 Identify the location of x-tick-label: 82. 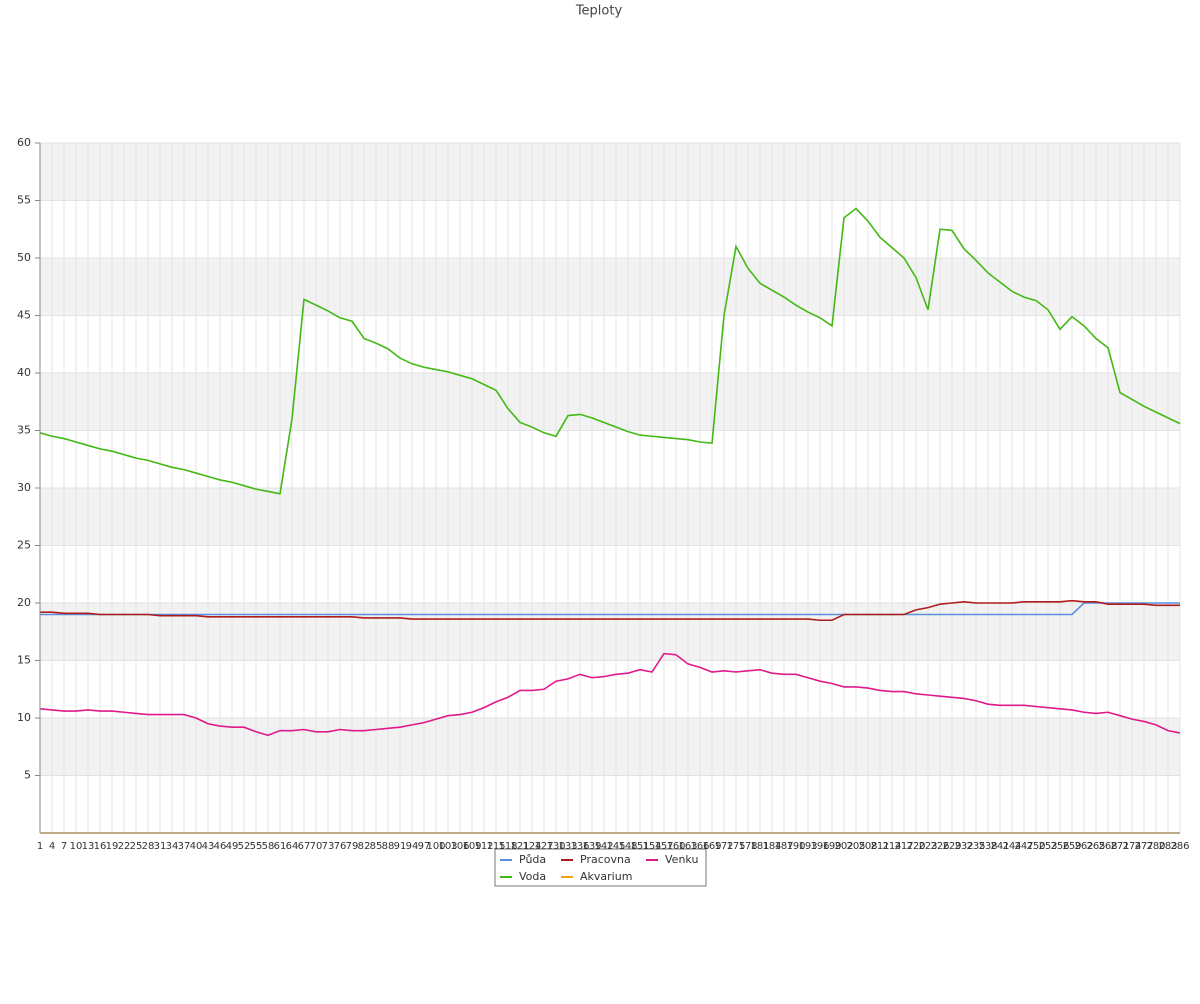
(364, 846).